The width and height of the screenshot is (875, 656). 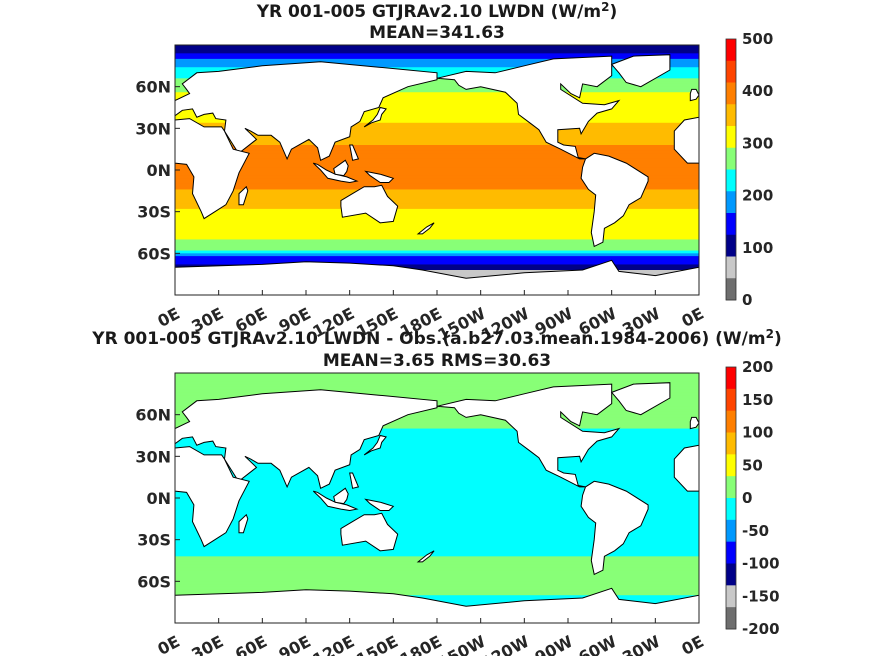 I want to click on colorbar-tick-label: -150, so click(x=761, y=596).